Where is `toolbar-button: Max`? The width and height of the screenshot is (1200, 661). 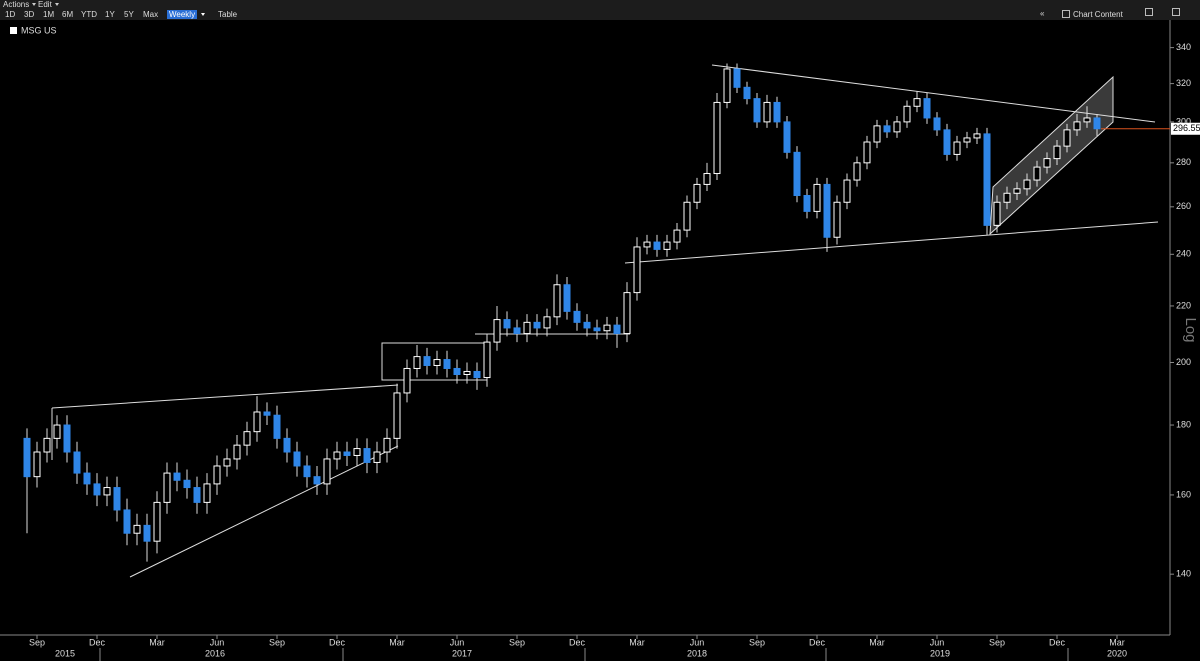
toolbar-button: Max is located at coordinates (151, 14).